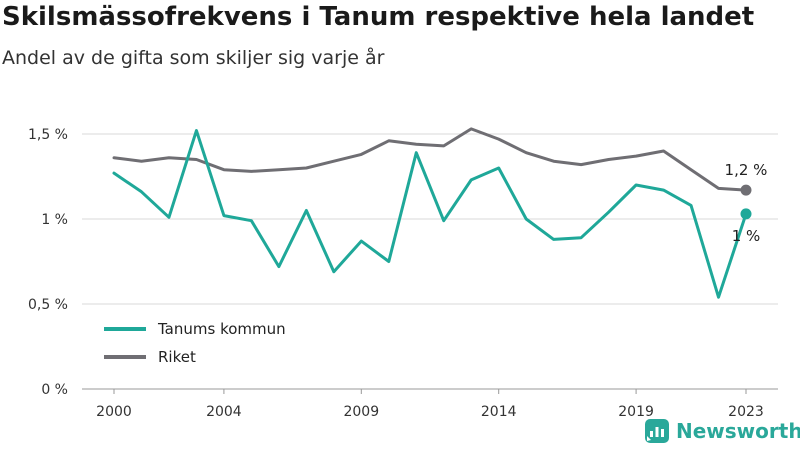 This screenshot has width=800, height=450. I want to click on tanum-end-point, so click(746, 214).